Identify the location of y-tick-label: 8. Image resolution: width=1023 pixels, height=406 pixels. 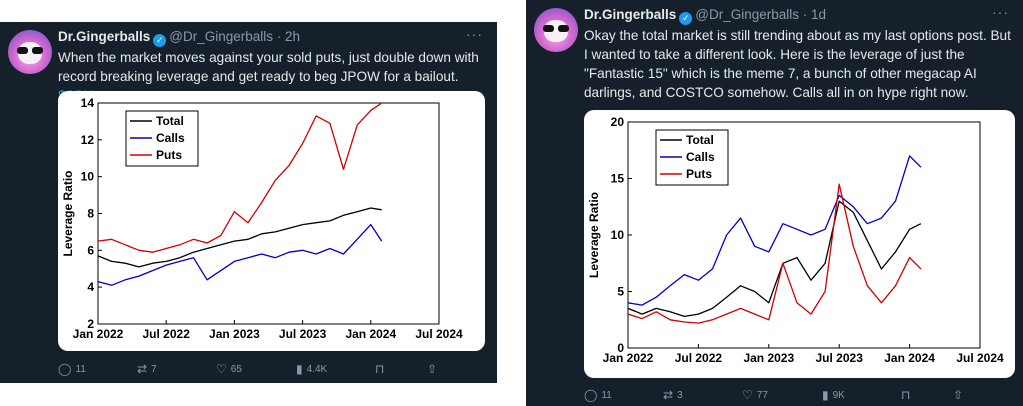
(90, 214).